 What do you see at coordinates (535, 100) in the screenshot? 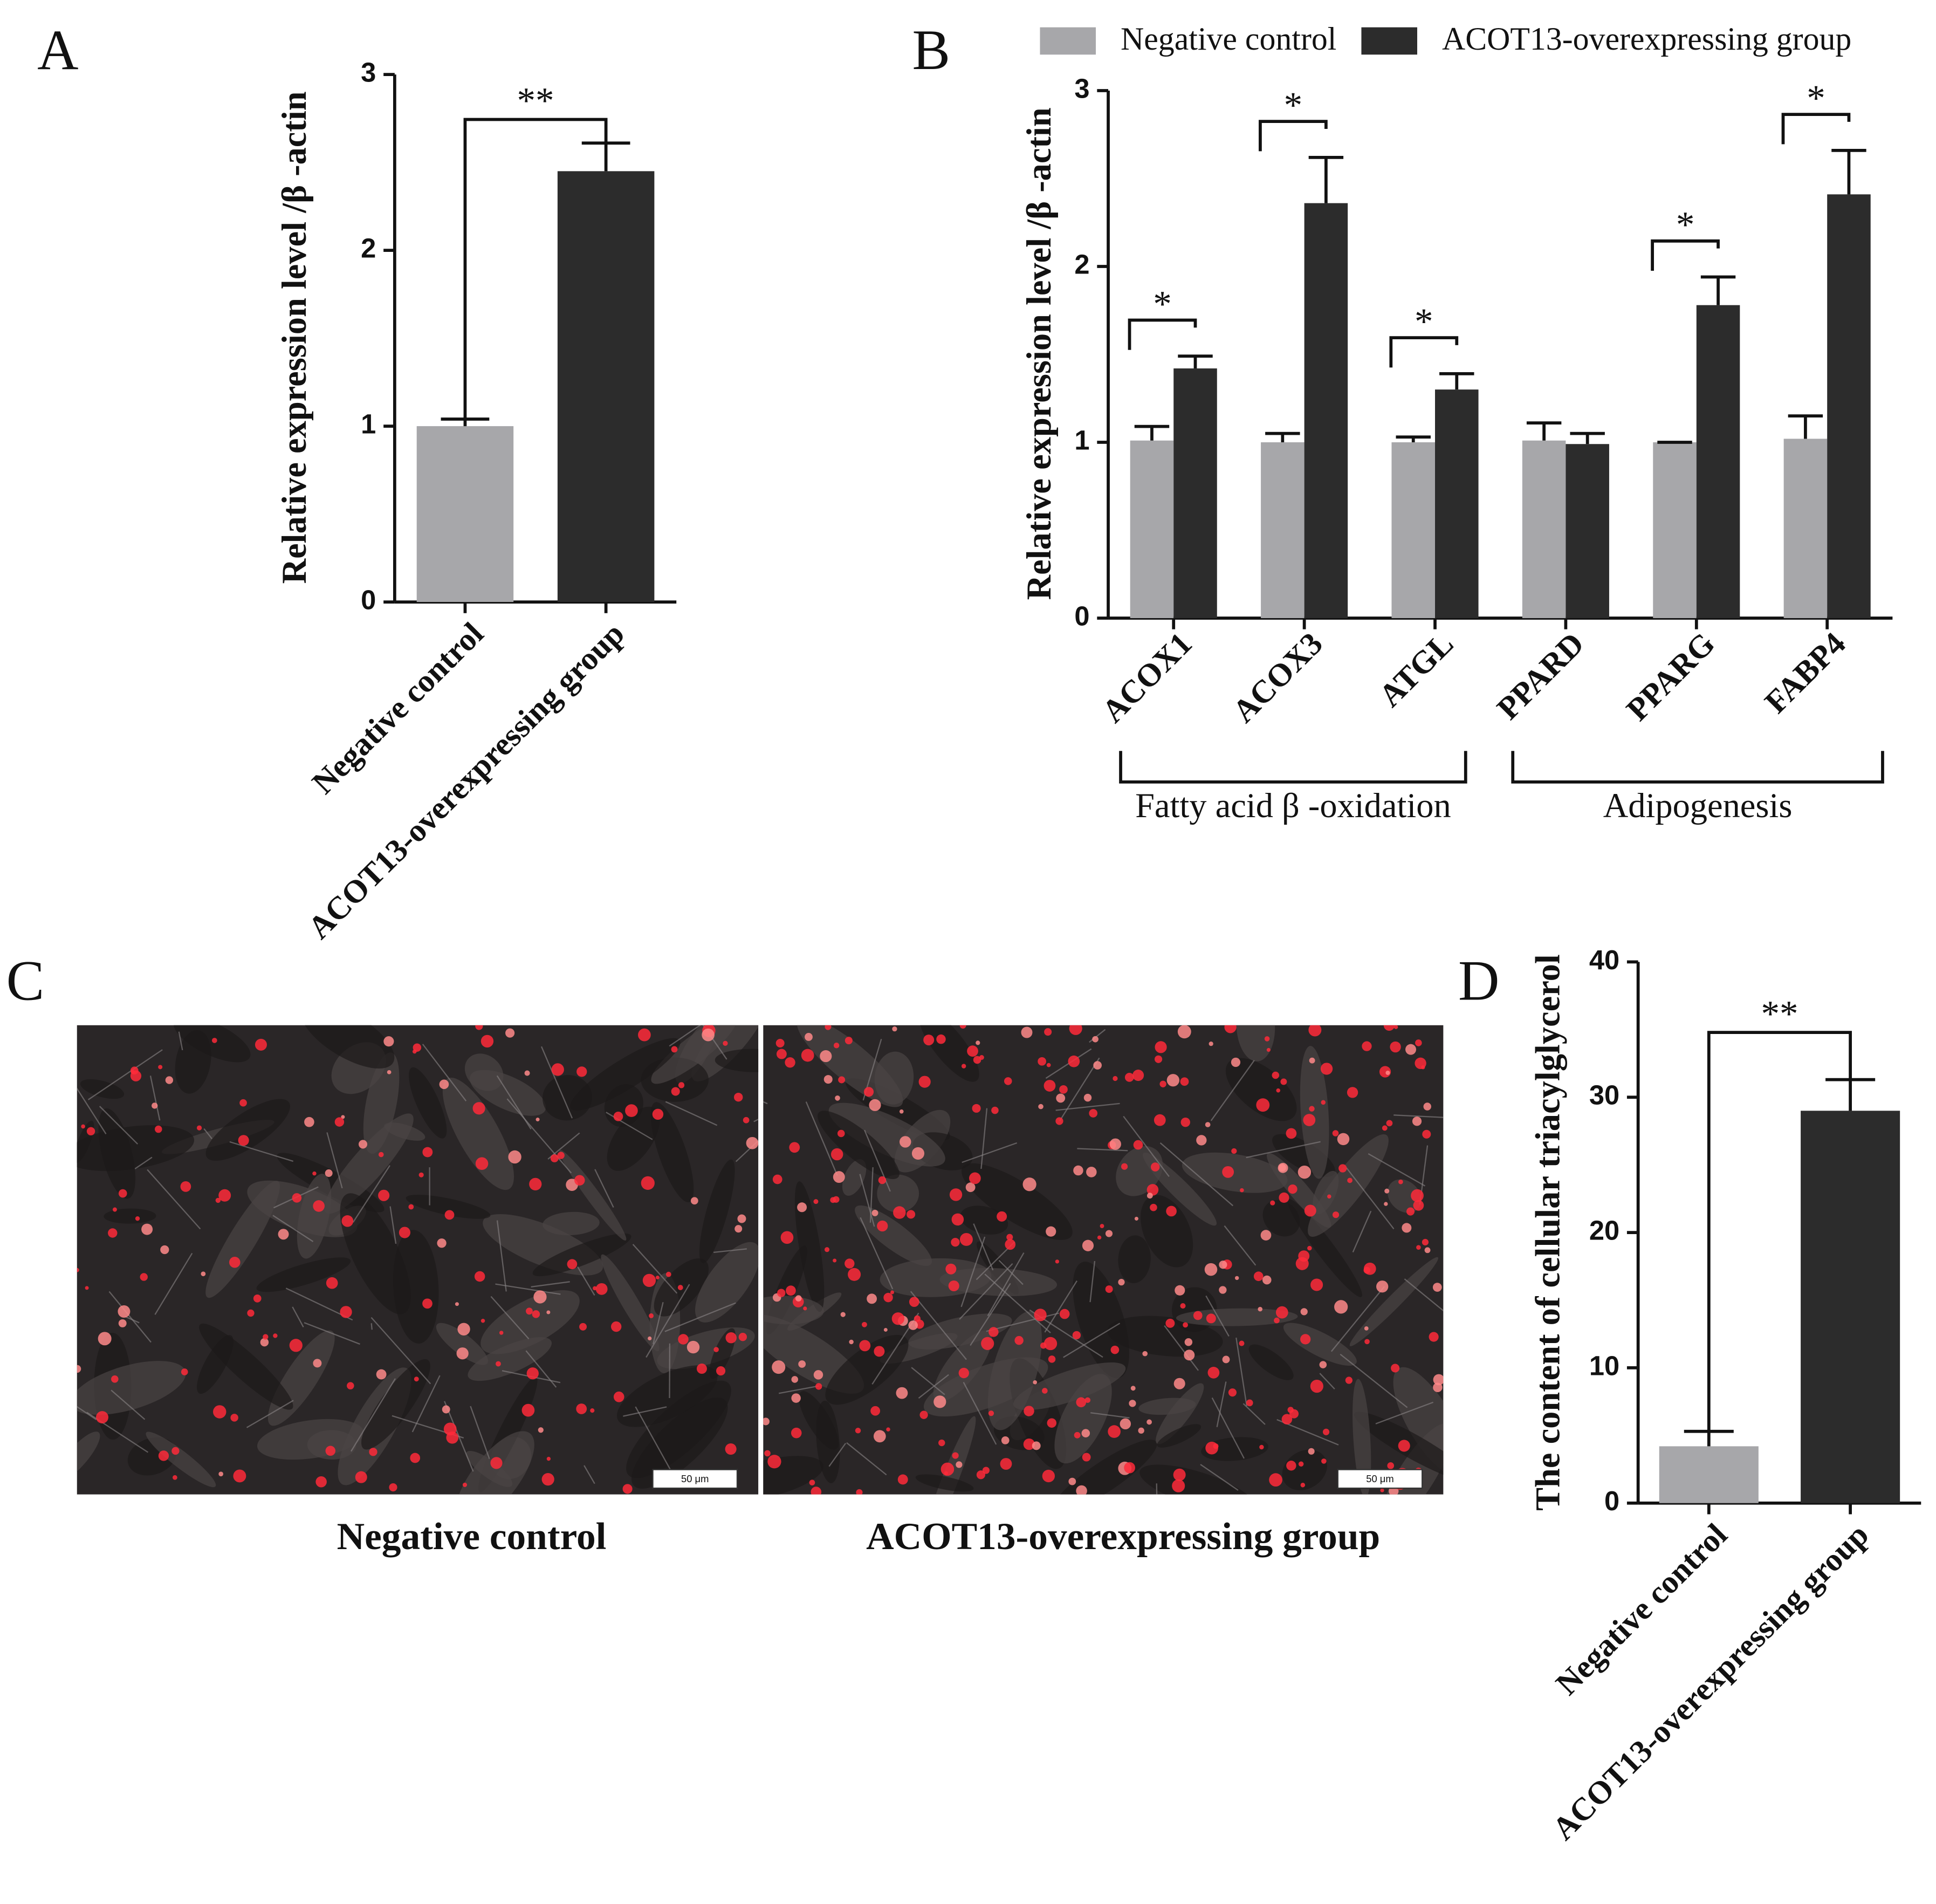
I see `significance-label: **` at bounding box center [535, 100].